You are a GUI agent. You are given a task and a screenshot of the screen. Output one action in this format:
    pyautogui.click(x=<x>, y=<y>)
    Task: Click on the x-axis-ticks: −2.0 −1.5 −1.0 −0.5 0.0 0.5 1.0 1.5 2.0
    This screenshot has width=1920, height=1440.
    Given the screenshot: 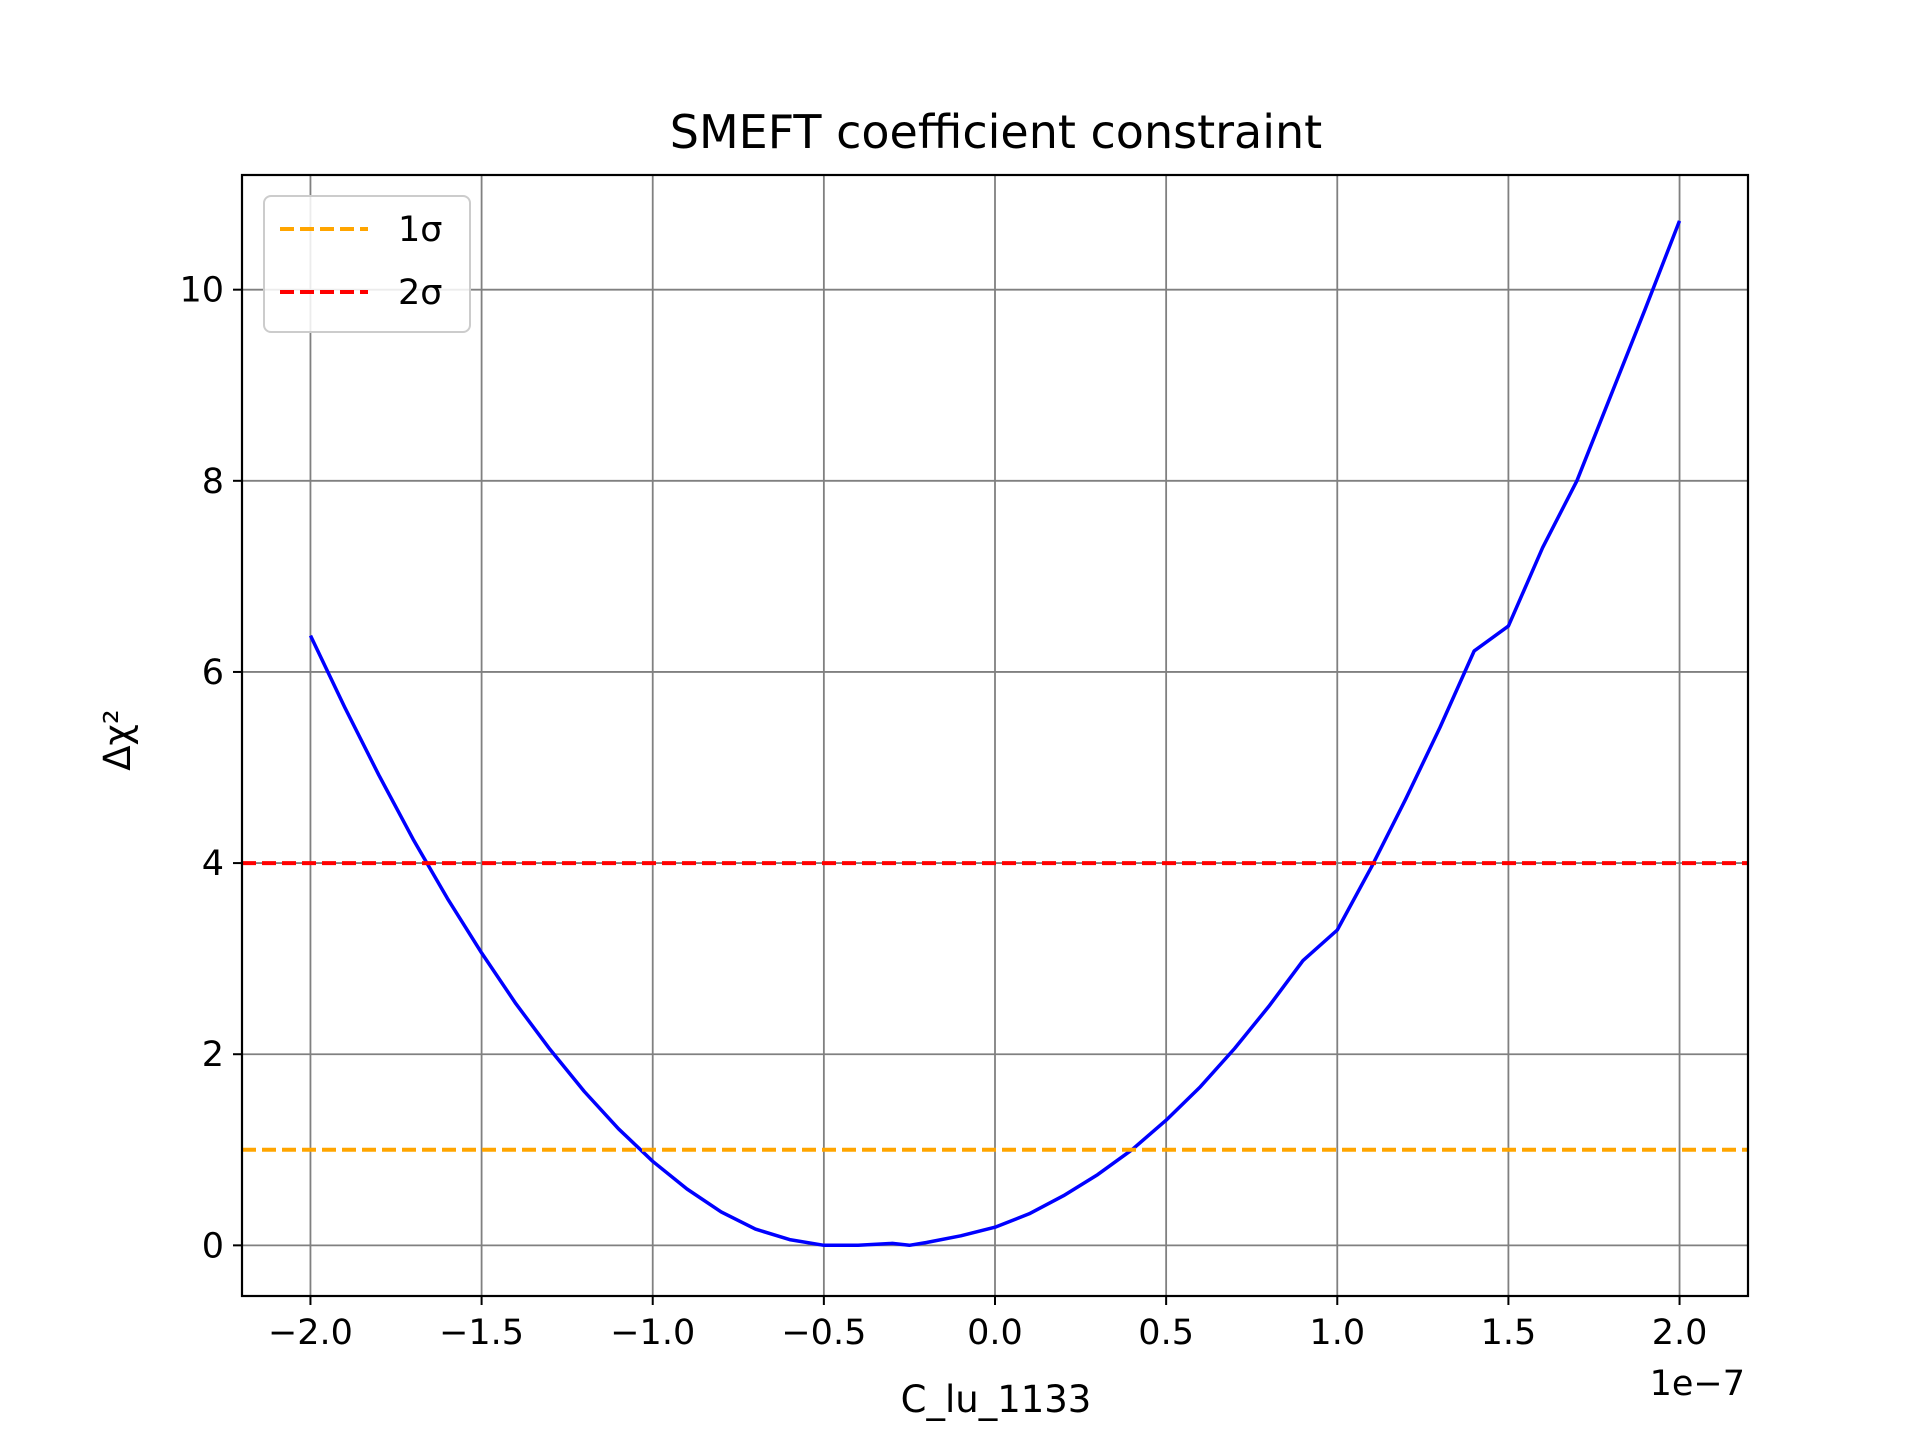 What is the action you would take?
    pyautogui.click(x=987, y=1324)
    